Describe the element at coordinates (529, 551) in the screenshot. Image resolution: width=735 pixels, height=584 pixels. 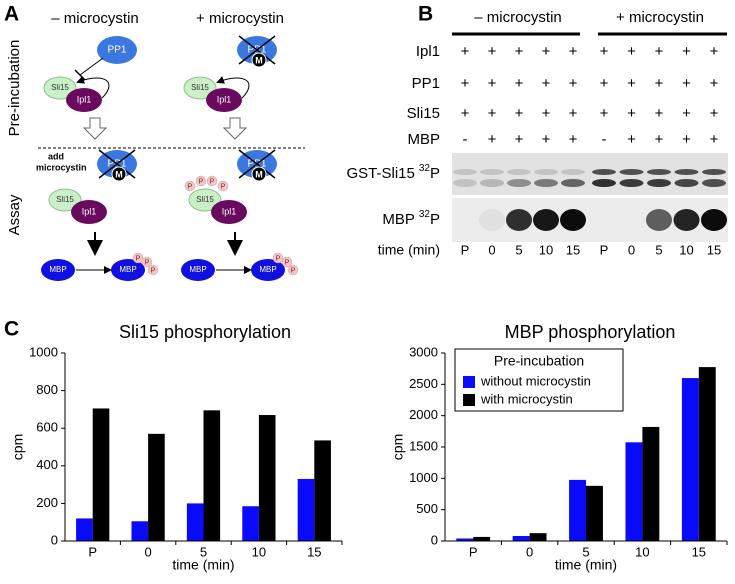
I see `x-tick-label: 0` at that location.